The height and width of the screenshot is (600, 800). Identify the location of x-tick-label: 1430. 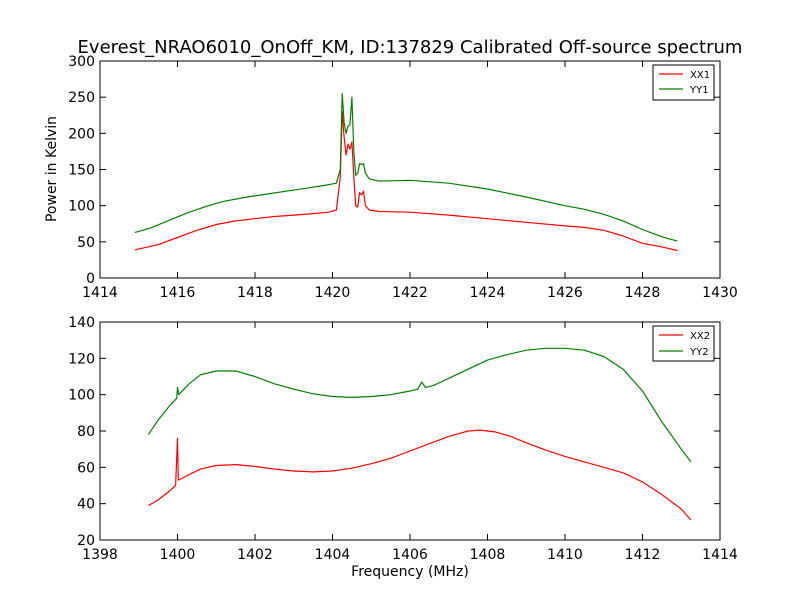
(720, 293).